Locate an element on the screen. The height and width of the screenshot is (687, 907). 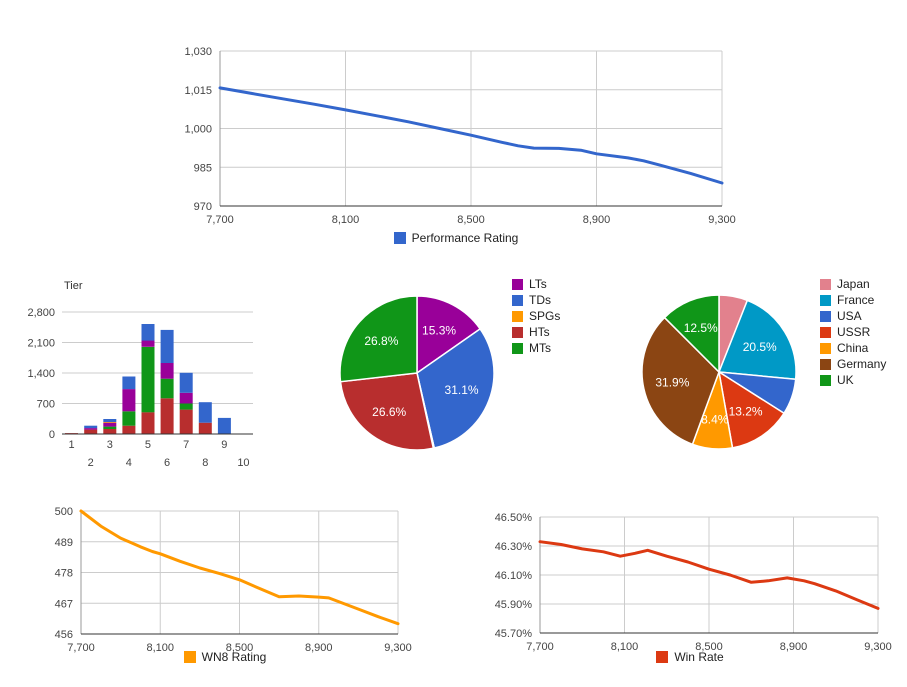
pie-slice-label: 26.6% is located at coordinates (389, 412).